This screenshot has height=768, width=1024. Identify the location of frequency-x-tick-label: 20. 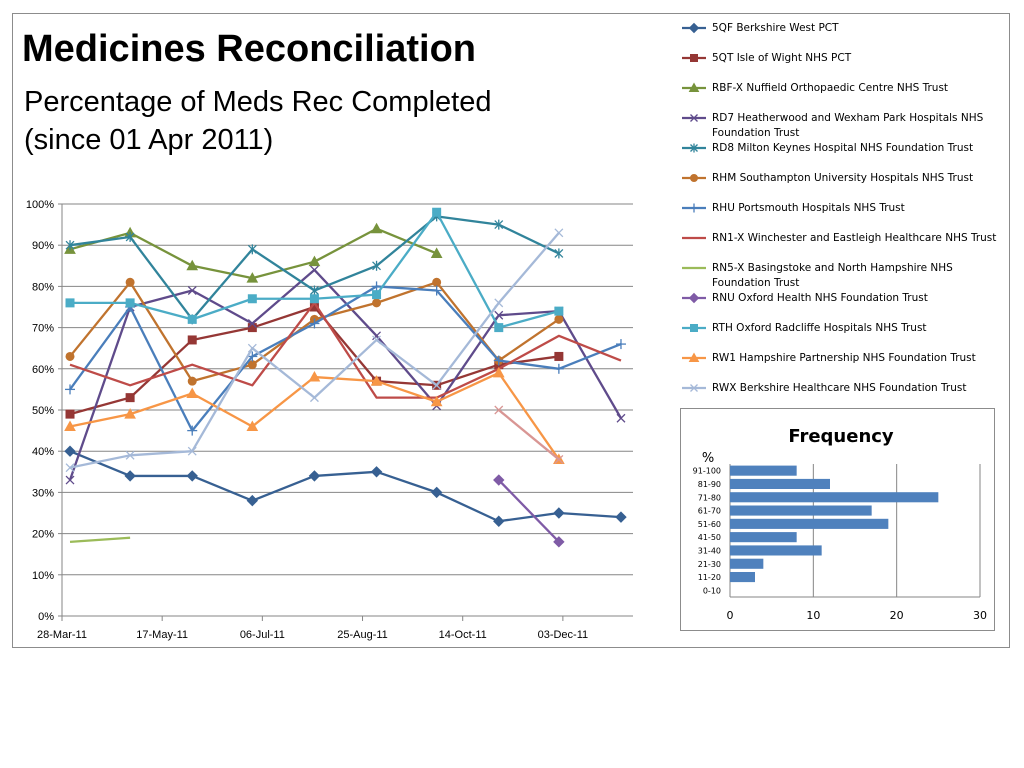
(897, 615).